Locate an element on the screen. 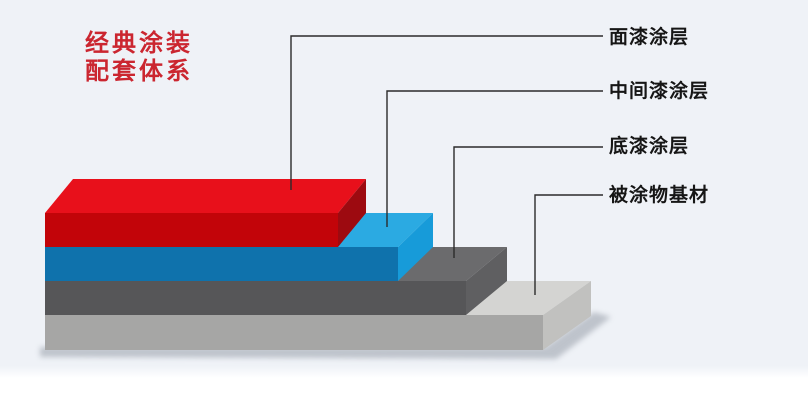  diagram-title: 经典涂装 配套体系 is located at coordinates (139, 58).